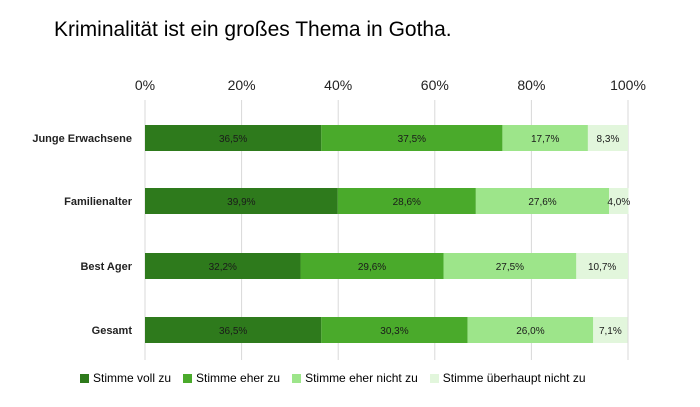 The height and width of the screenshot is (407, 700). I want to click on x-tick-label: 20%, so click(242, 85).